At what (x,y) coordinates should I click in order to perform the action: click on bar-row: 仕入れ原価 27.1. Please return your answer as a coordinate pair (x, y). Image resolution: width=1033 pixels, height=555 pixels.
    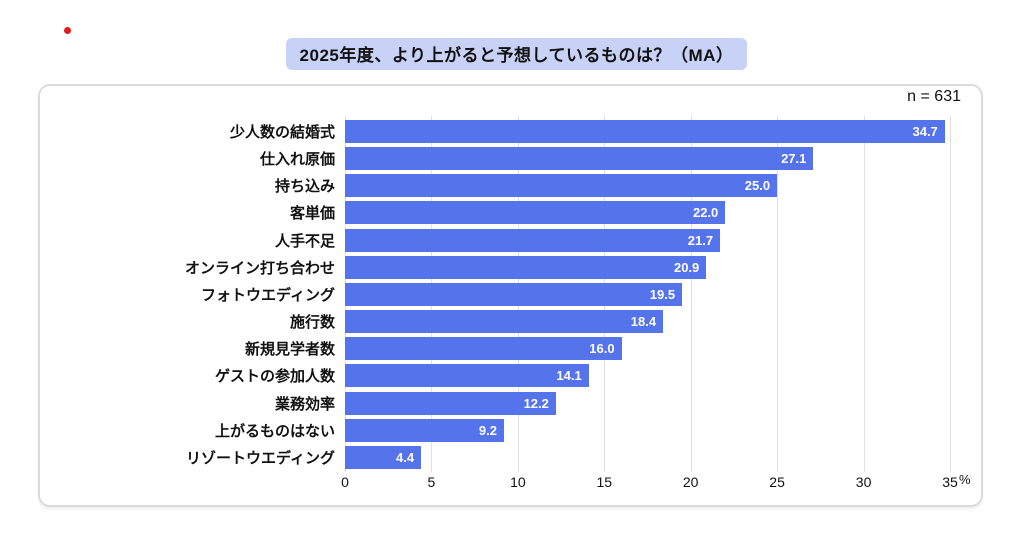
    Looking at the image, I should click on (495, 158).